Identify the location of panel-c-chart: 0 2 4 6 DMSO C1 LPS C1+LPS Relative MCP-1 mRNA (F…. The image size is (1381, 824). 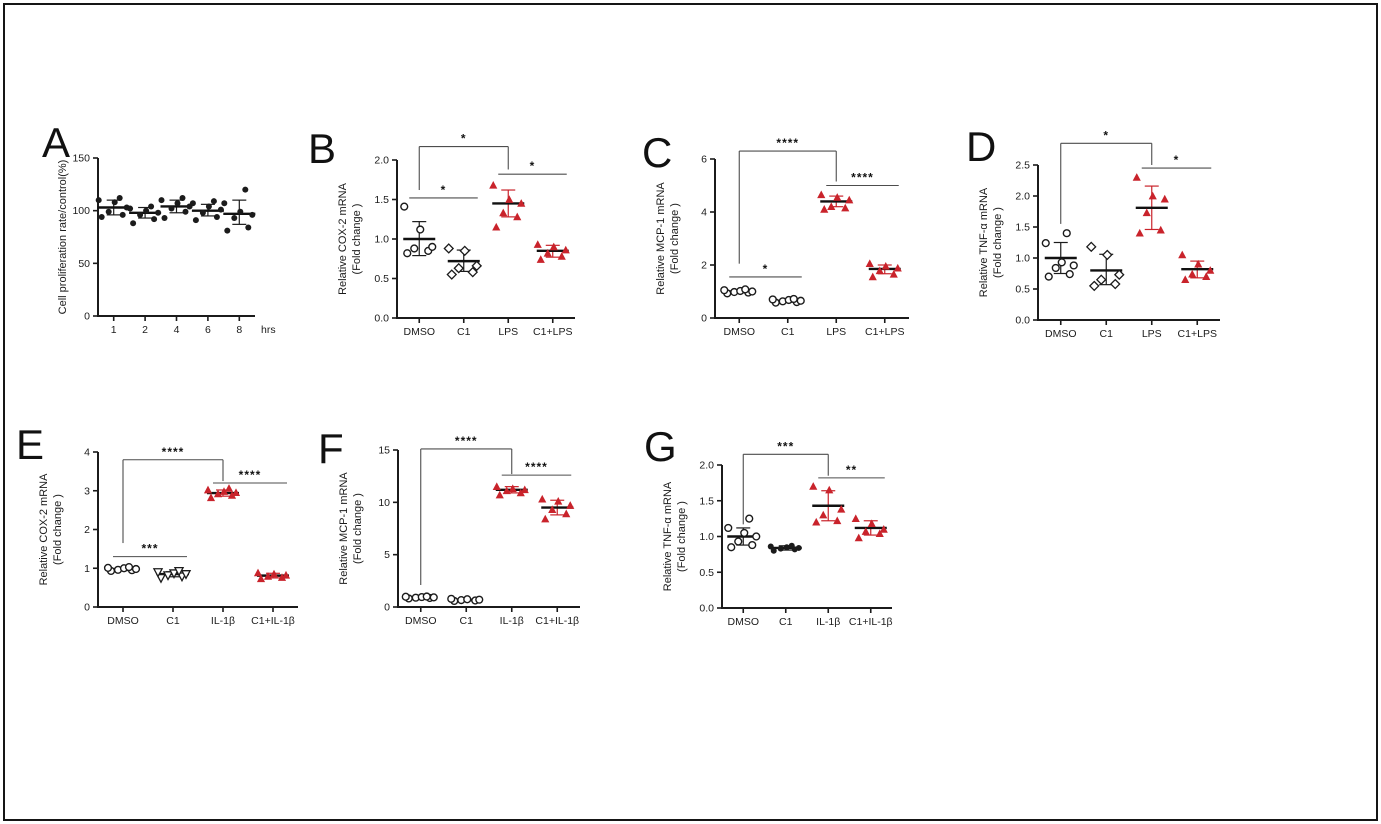
(794, 244).